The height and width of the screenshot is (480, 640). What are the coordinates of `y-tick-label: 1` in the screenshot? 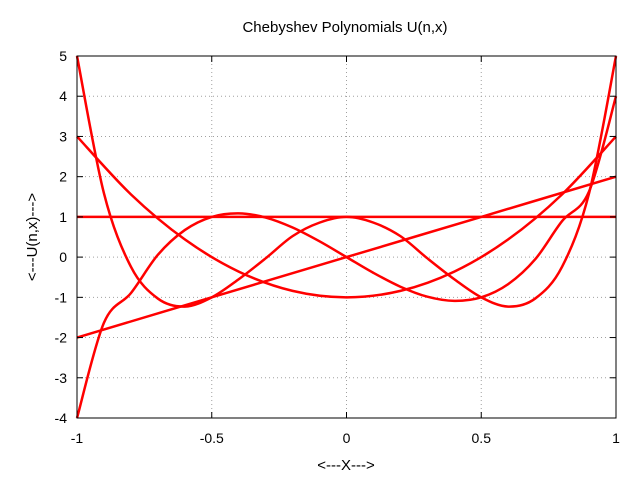 It's located at (63, 217).